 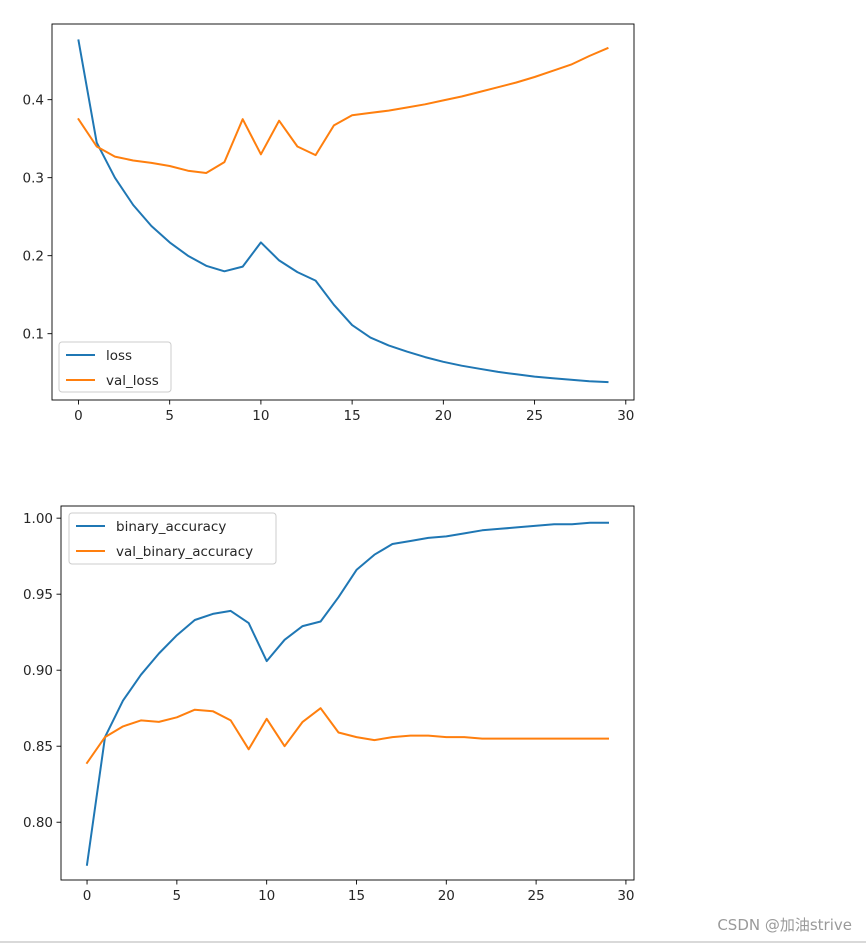 I want to click on legend-box, so click(x=172, y=538).